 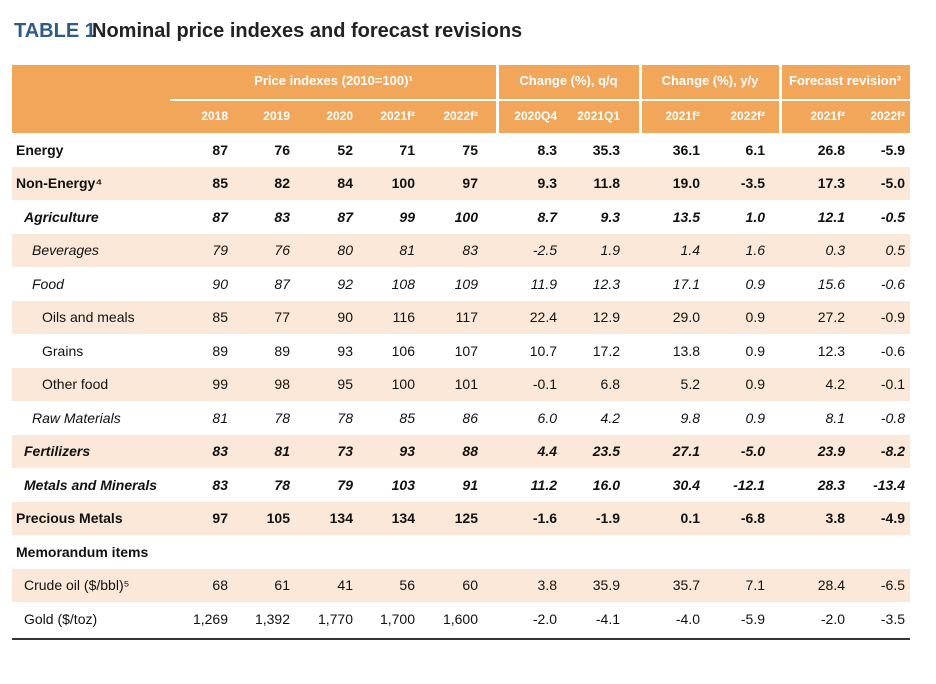 I want to click on cell: 0.5, so click(x=895, y=250).